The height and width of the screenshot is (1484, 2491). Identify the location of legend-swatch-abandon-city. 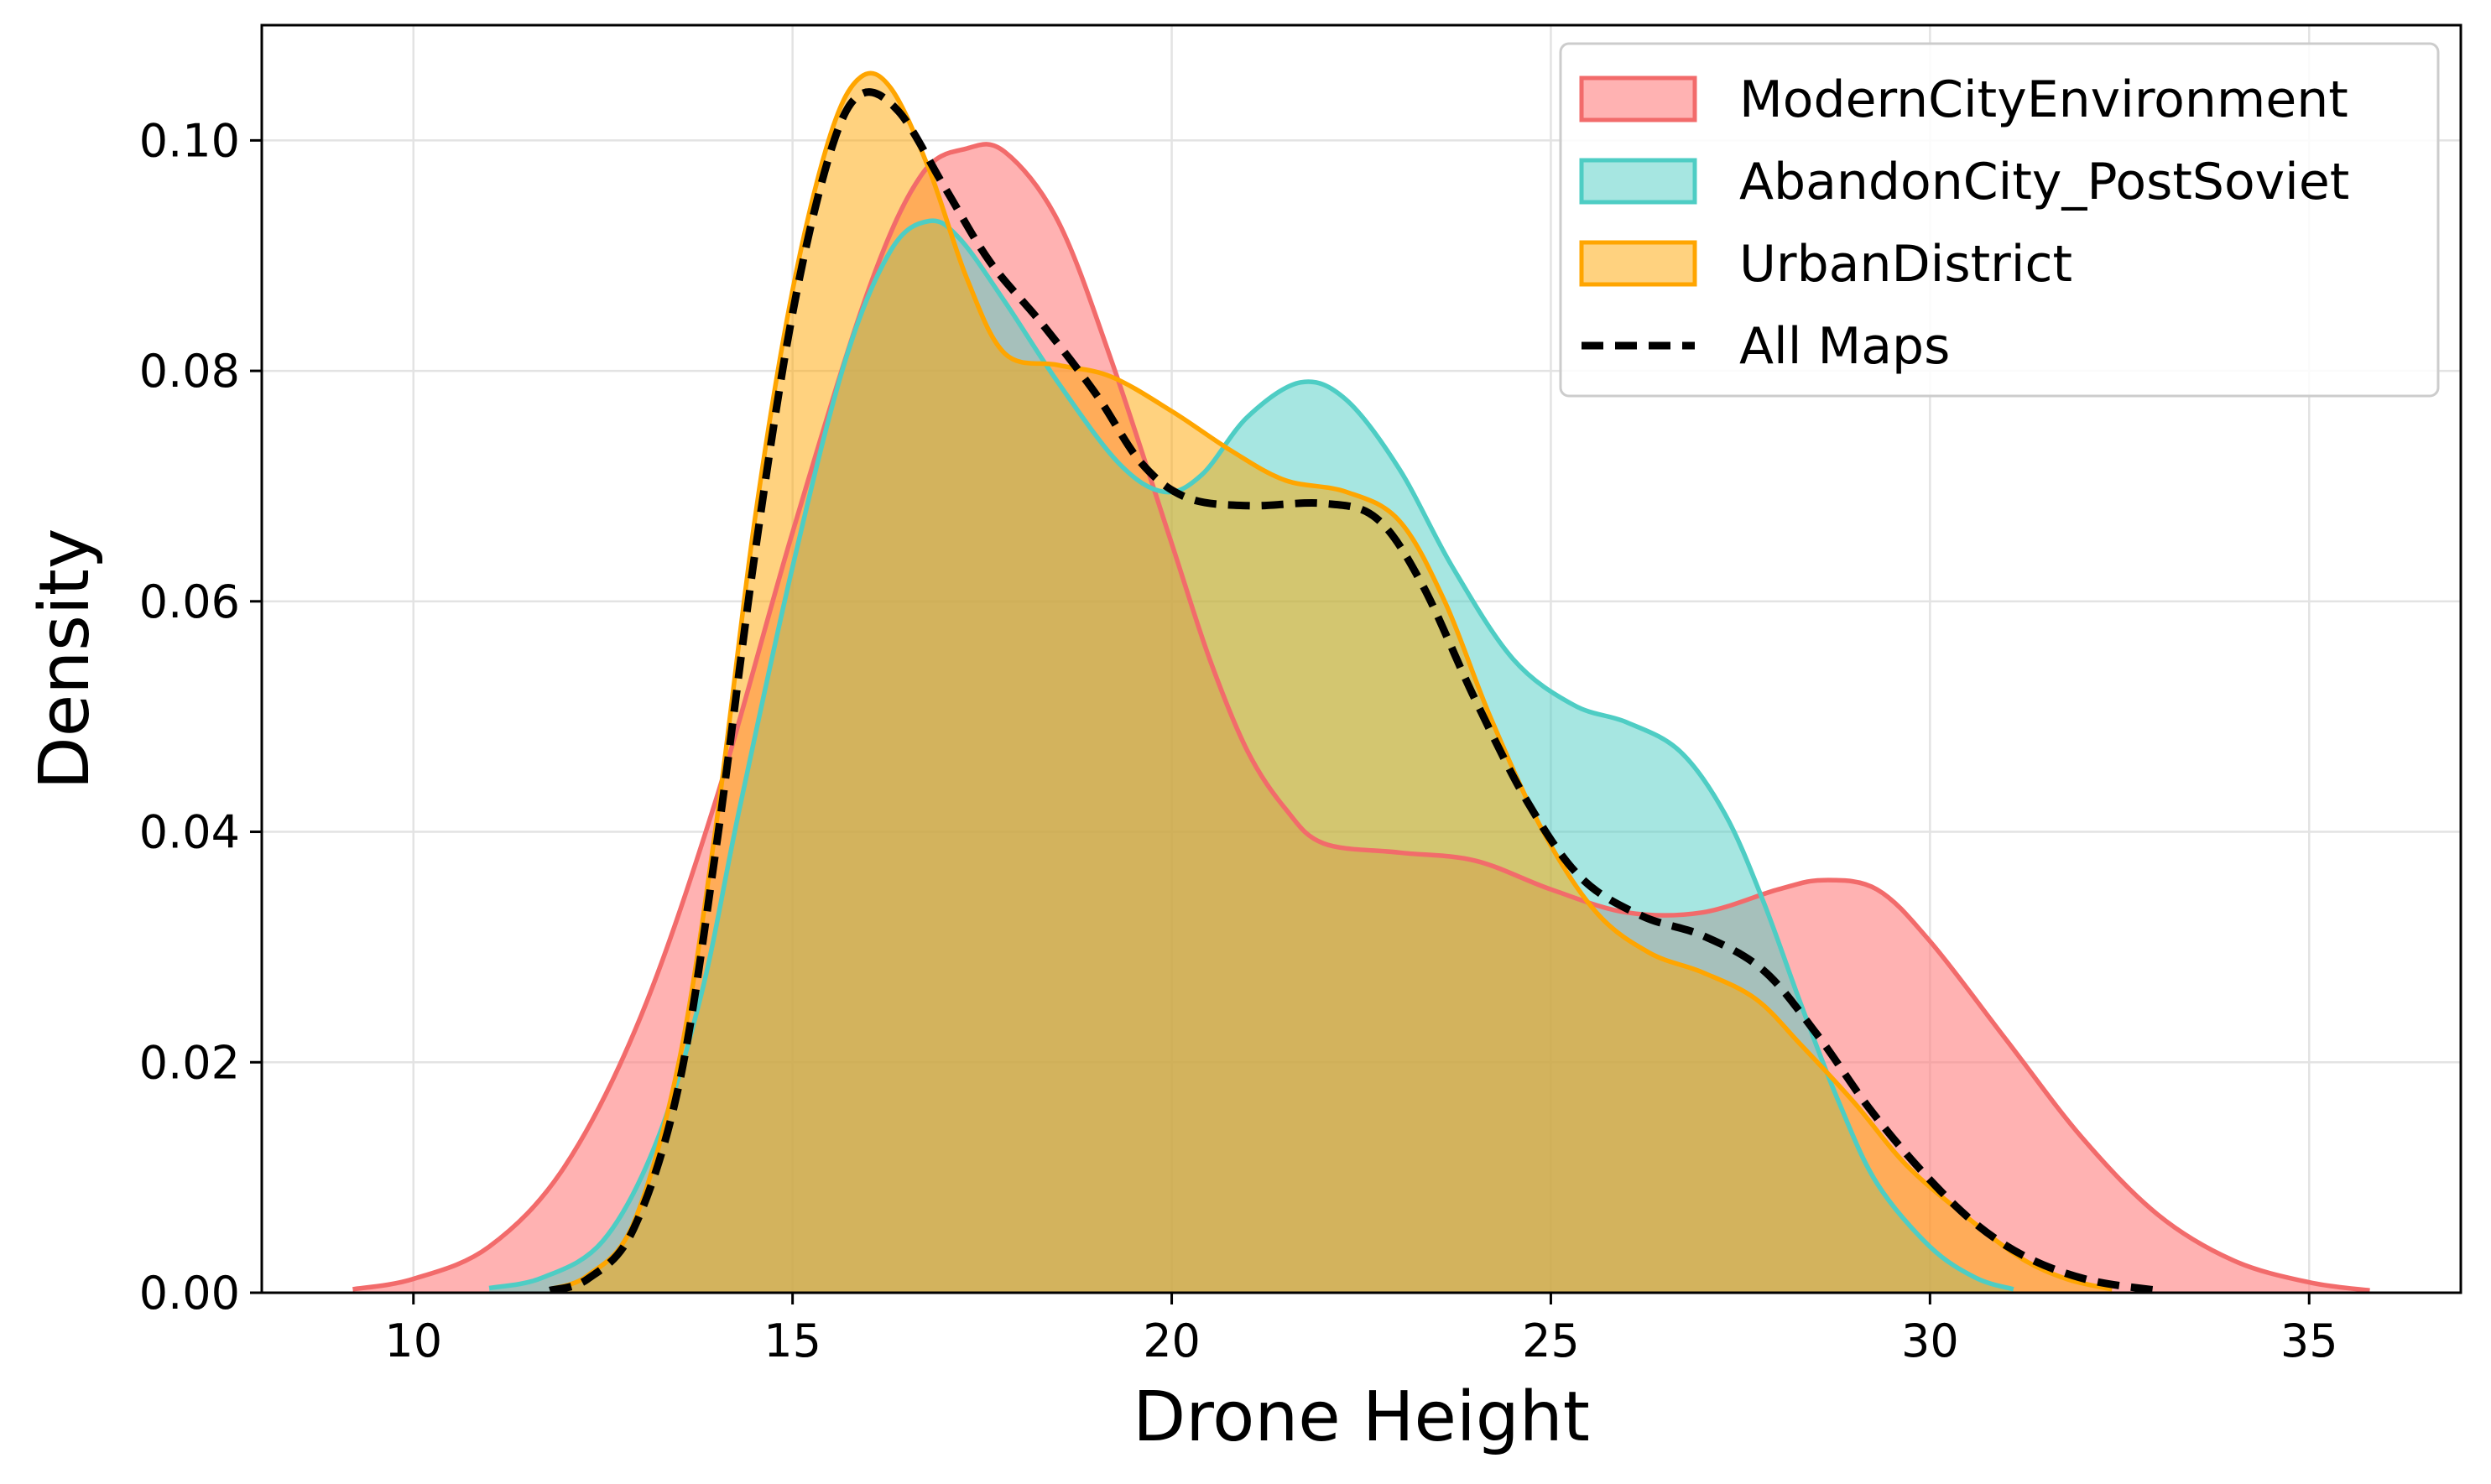
(1638, 181).